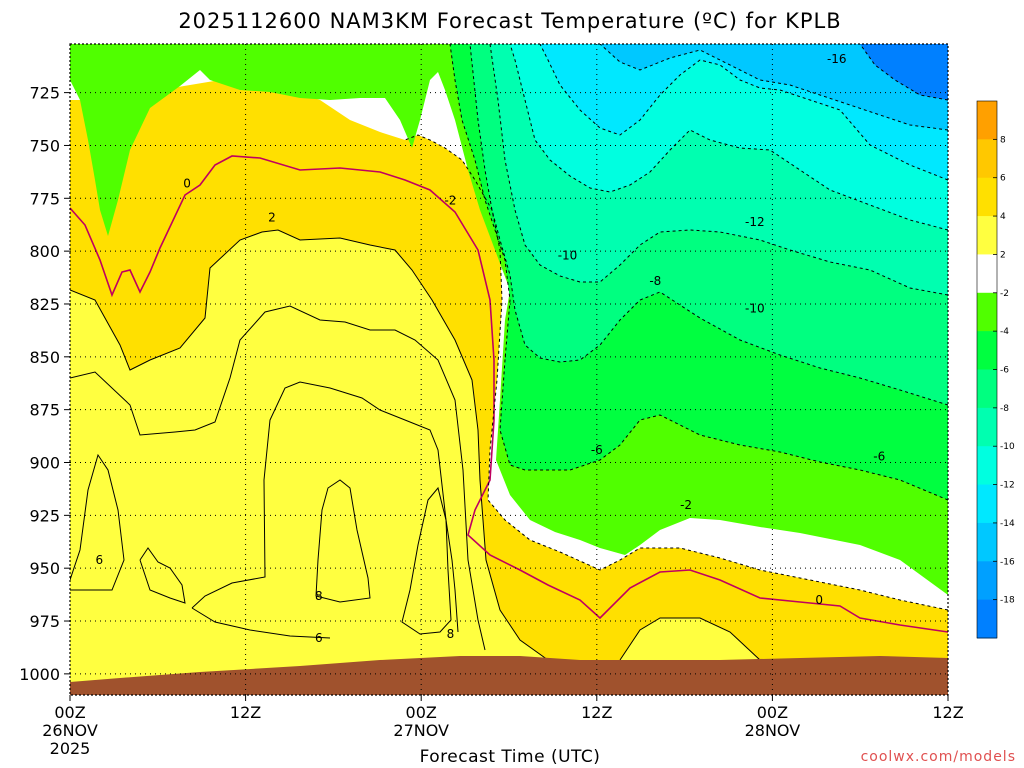 This screenshot has width=1024, height=768. Describe the element at coordinates (44, 384) in the screenshot. I see `y-axis: 725 750 775 800 825 850 875 900 925 950 975 1000` at that location.